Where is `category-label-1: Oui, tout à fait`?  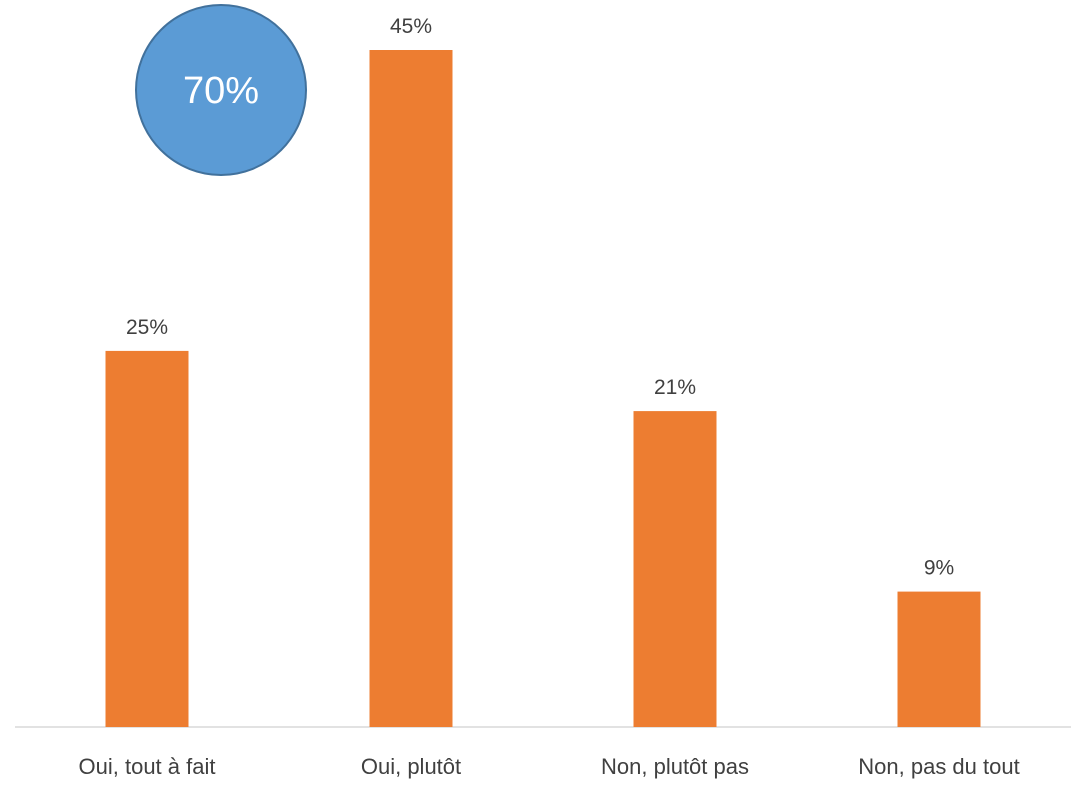 category-label-1: Oui, tout à fait is located at coordinates (147, 766).